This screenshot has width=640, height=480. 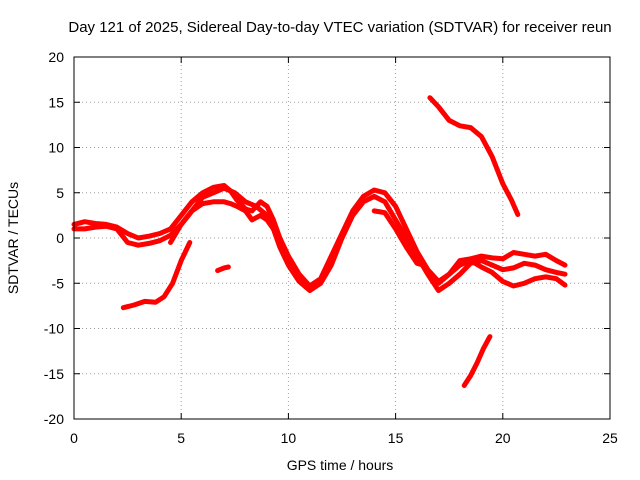 I want to click on x-tick-label: 5, so click(x=181, y=438).